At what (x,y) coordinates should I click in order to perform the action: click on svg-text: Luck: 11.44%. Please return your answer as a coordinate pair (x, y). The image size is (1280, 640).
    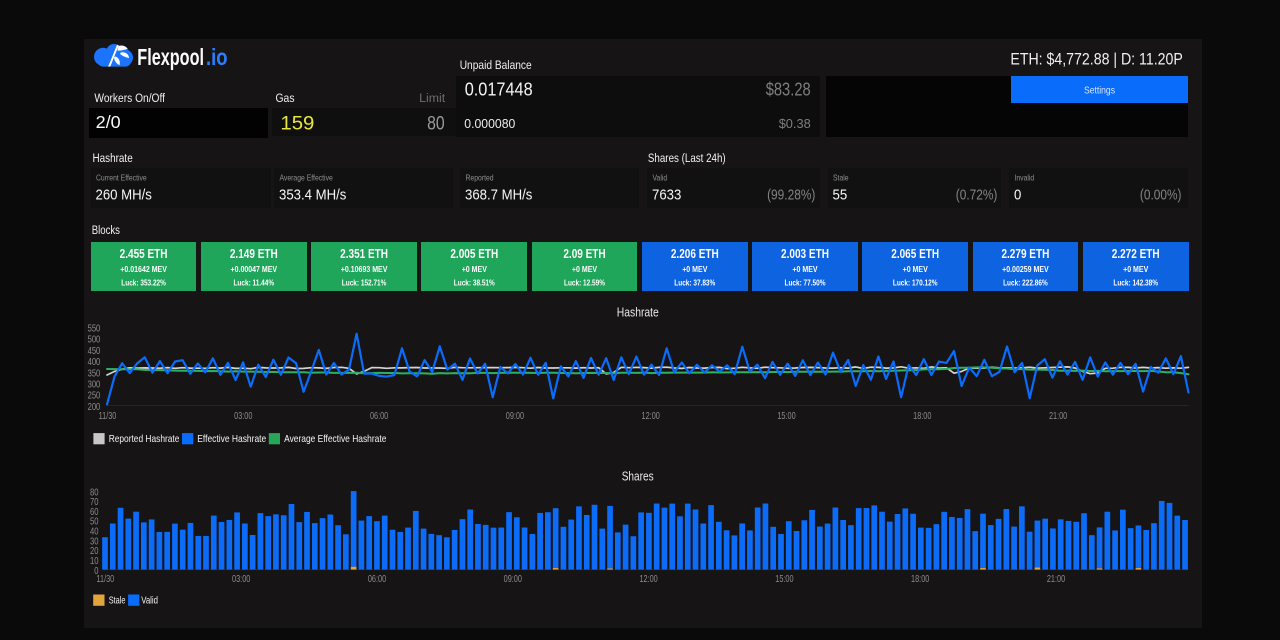
    Looking at the image, I should click on (253, 282).